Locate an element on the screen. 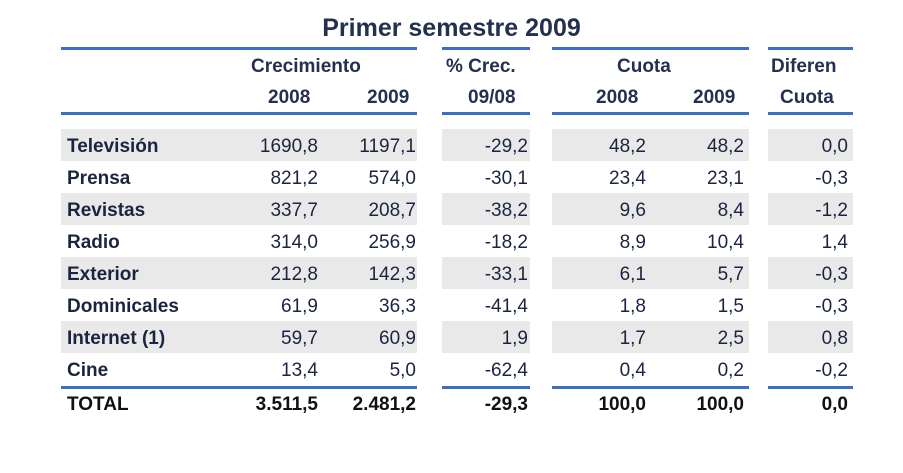  header-diferen-cuota: Cuota is located at coordinates (807, 97).